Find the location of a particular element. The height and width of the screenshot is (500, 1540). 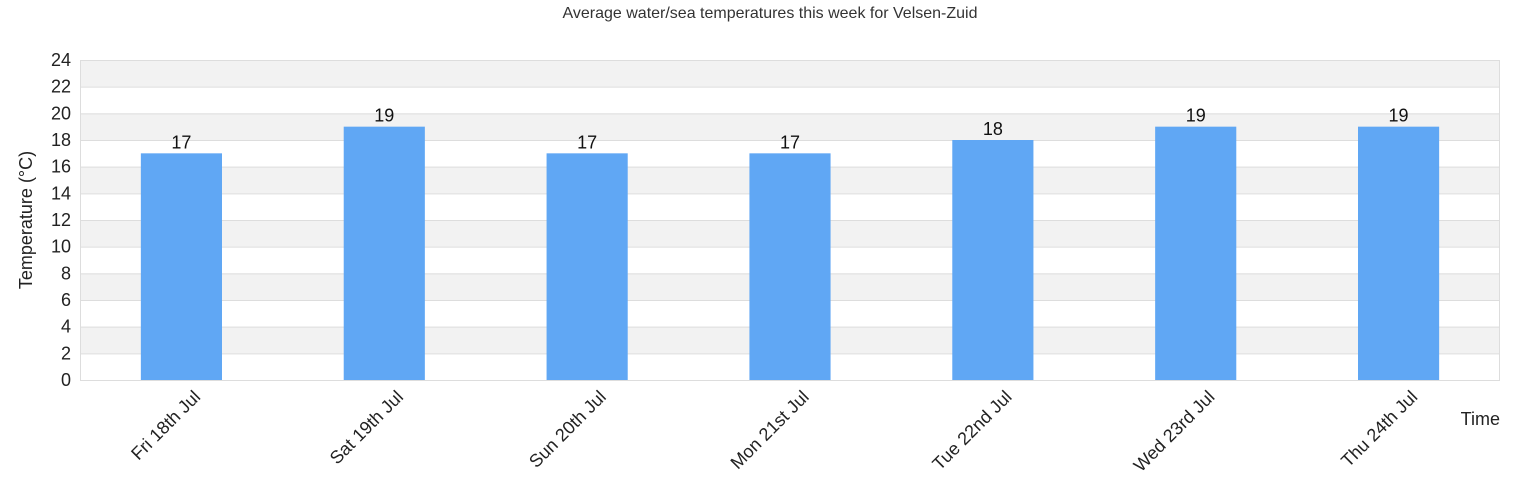

y-tick-label: 6 is located at coordinates (66, 300).